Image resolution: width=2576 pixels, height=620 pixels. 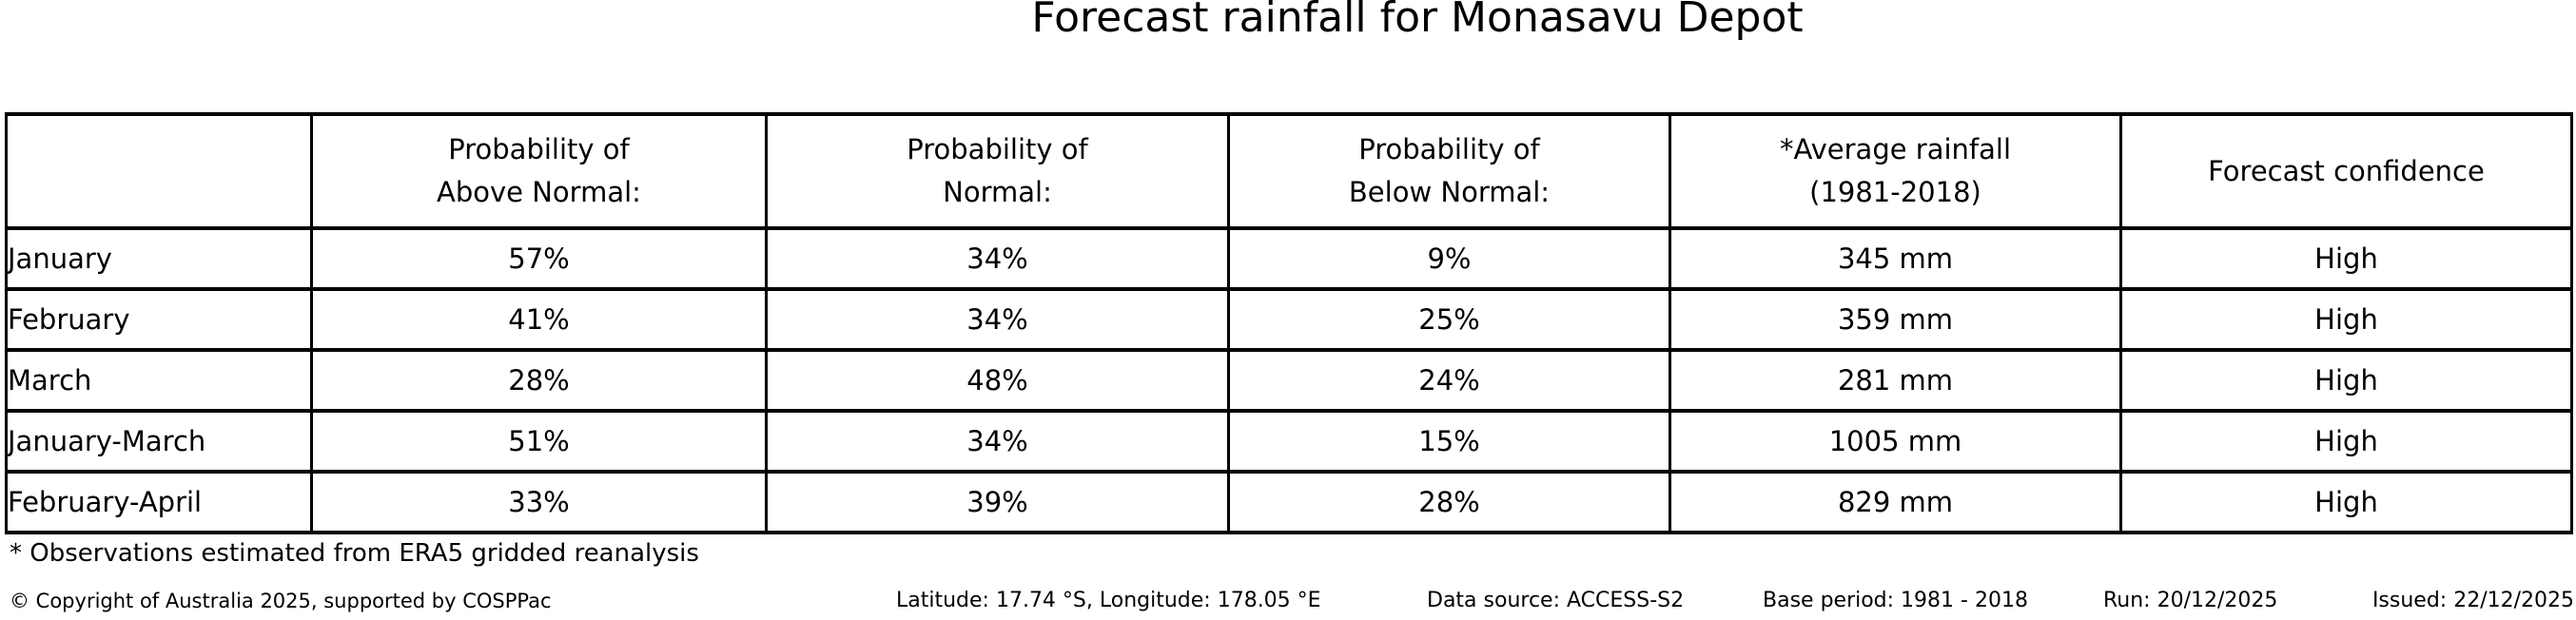 What do you see at coordinates (159, 319) in the screenshot?
I see `row-label: February` at bounding box center [159, 319].